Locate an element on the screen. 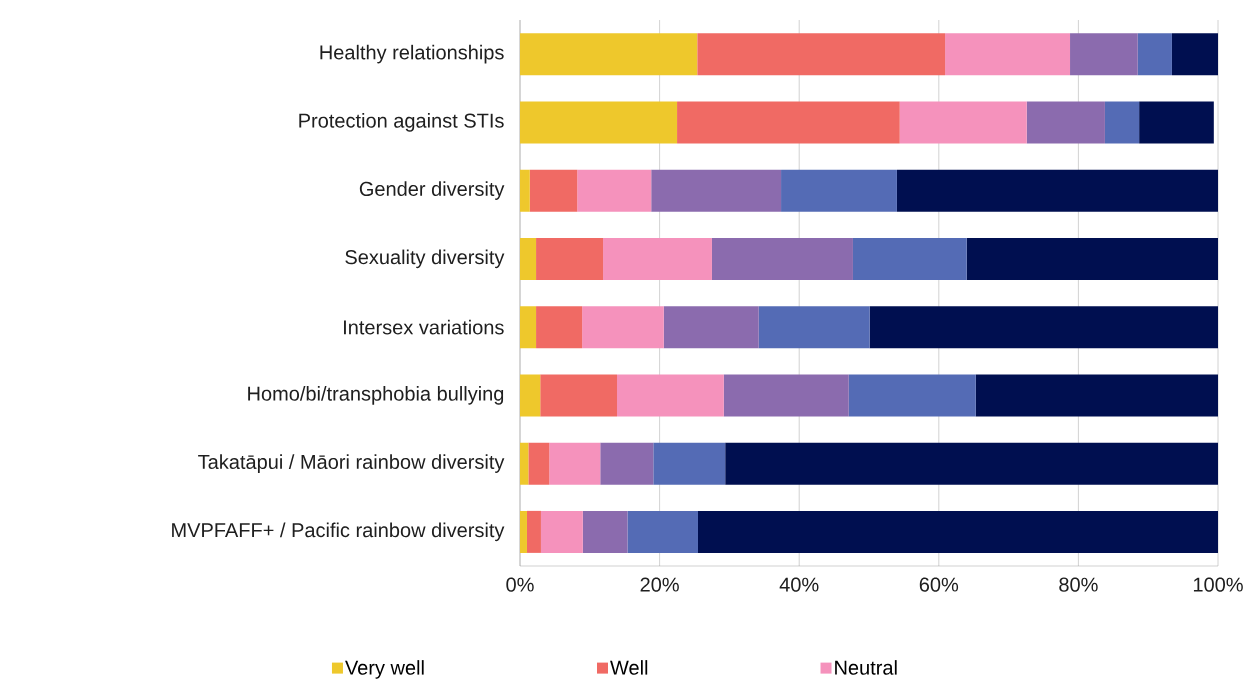 The width and height of the screenshot is (1258, 686). legend-label: Neutral is located at coordinates (866, 667).